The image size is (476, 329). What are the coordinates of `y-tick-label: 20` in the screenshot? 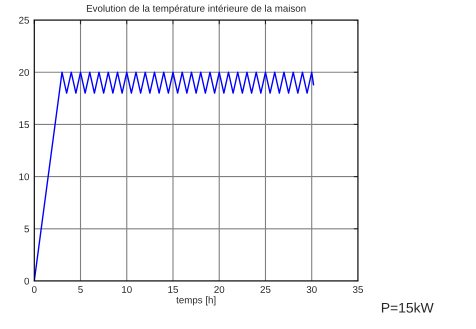 It's located at (24, 72).